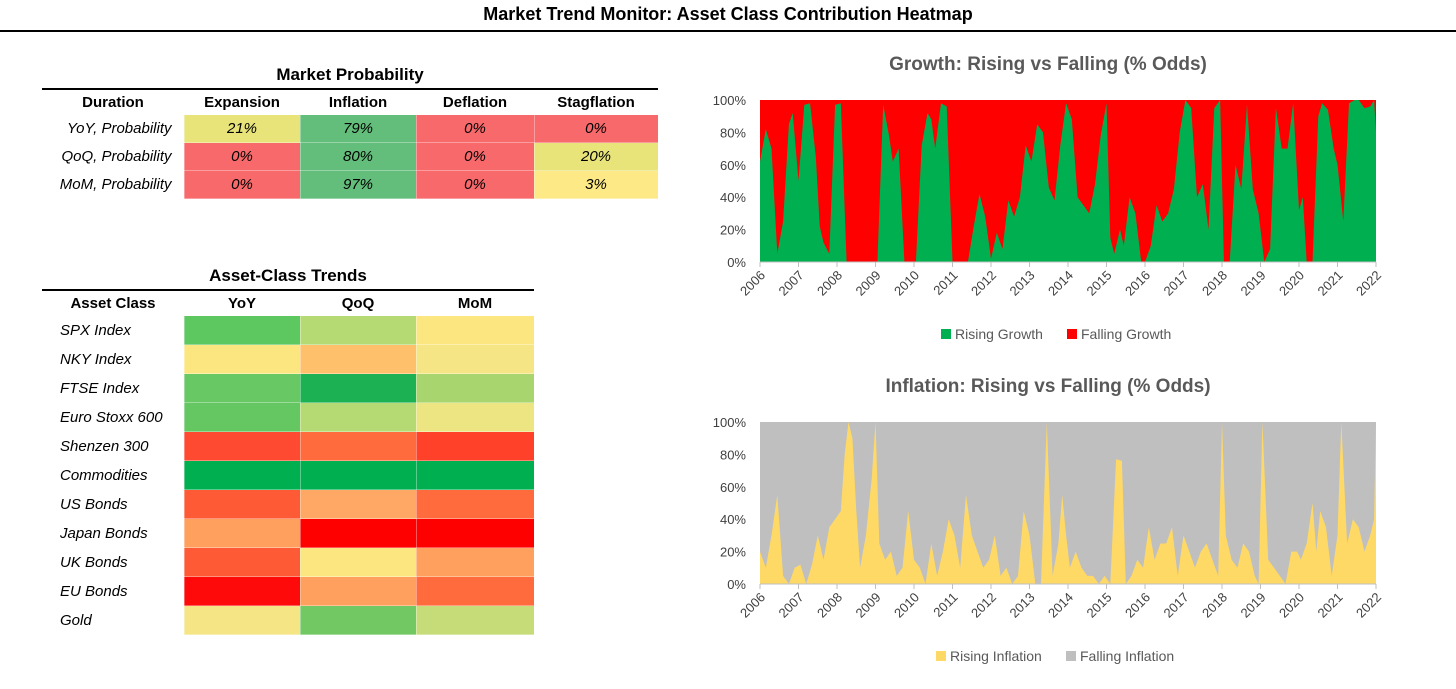  What do you see at coordinates (1253, 605) in the screenshot?
I see `x-tick-label: 2019` at bounding box center [1253, 605].